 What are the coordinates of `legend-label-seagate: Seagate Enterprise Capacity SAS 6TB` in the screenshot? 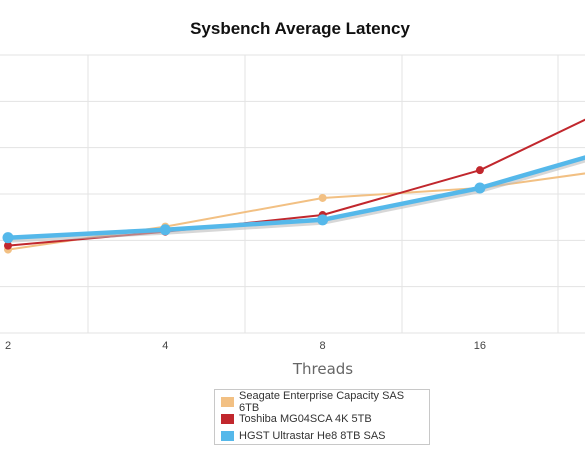 It's located at (322, 401).